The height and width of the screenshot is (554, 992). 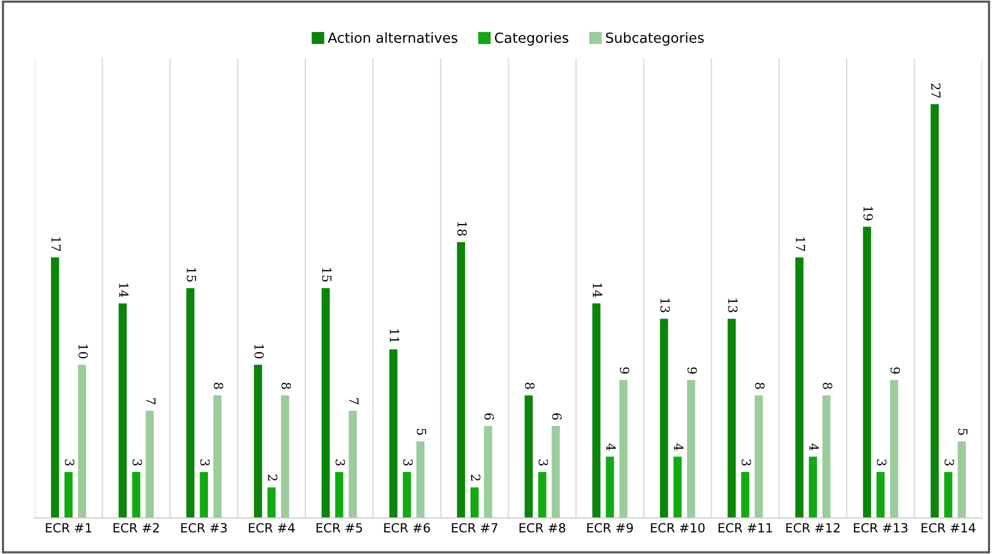 I want to click on data-label: 18, so click(x=462, y=229).